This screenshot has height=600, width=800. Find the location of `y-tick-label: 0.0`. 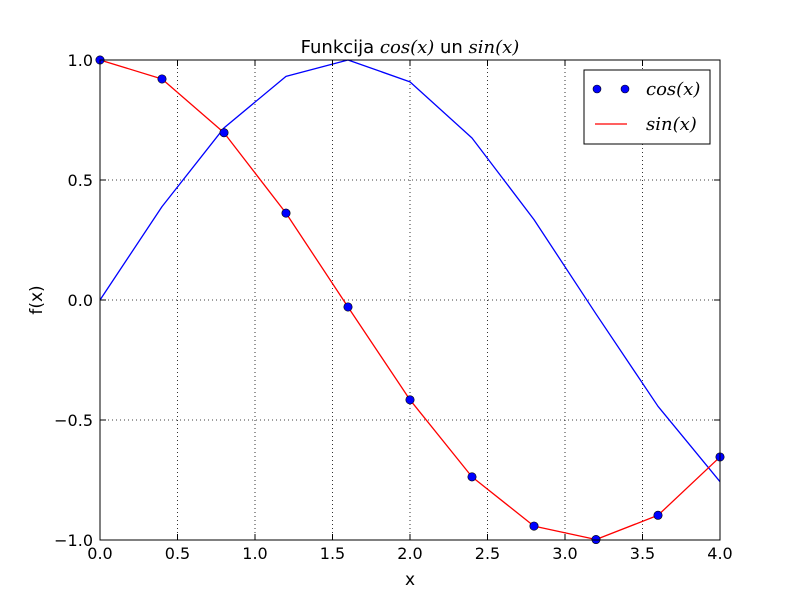

y-tick-label: 0.0 is located at coordinates (80, 300).